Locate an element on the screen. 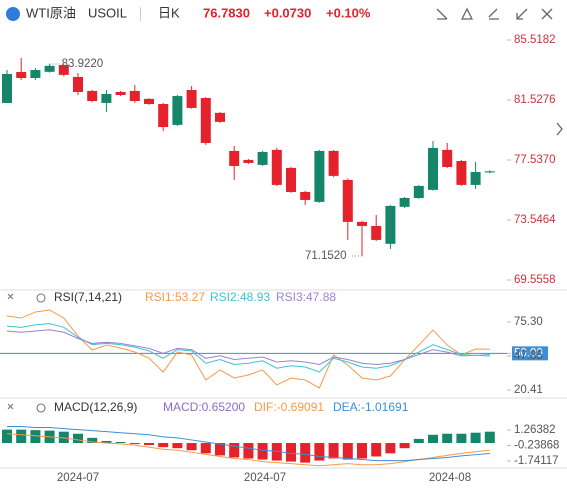 This screenshot has height=488, width=567. y-tick-label: 1.26382 is located at coordinates (535, 430).